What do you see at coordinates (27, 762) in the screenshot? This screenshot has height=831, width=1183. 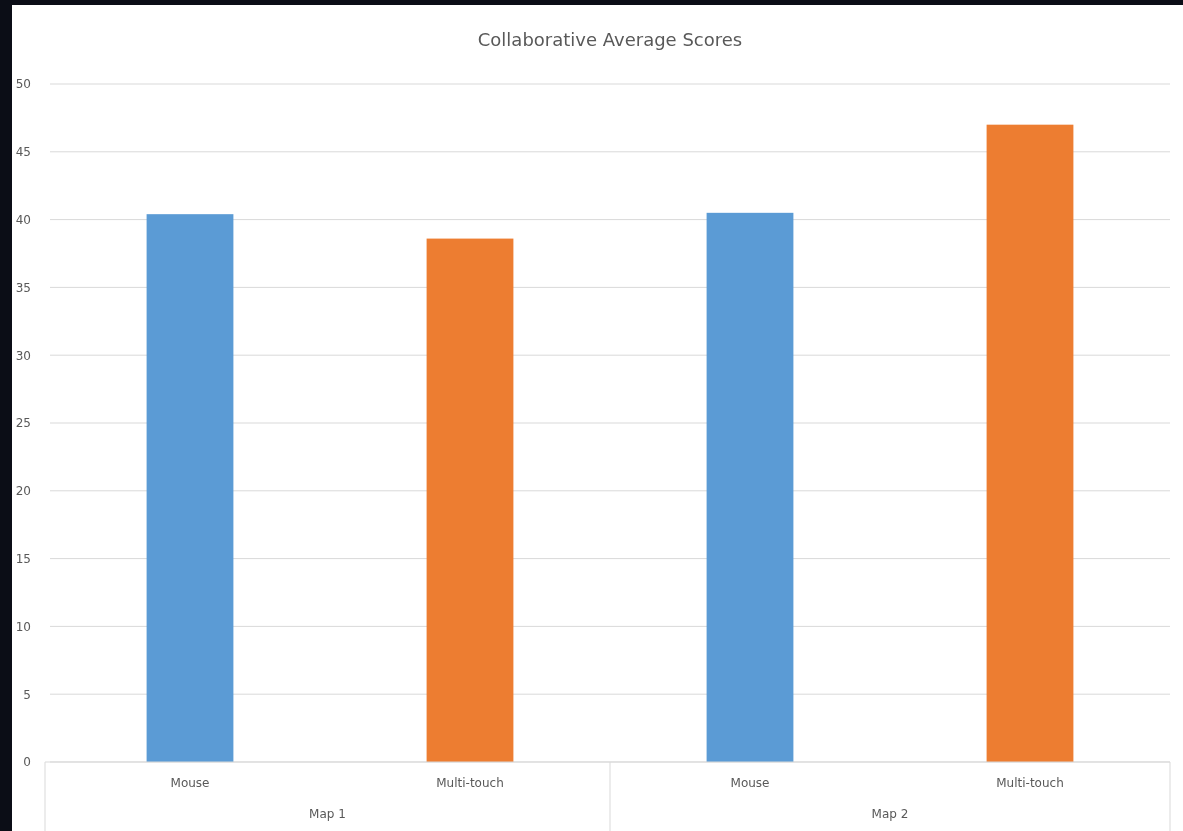 I see `y-tick-label: 0` at bounding box center [27, 762].